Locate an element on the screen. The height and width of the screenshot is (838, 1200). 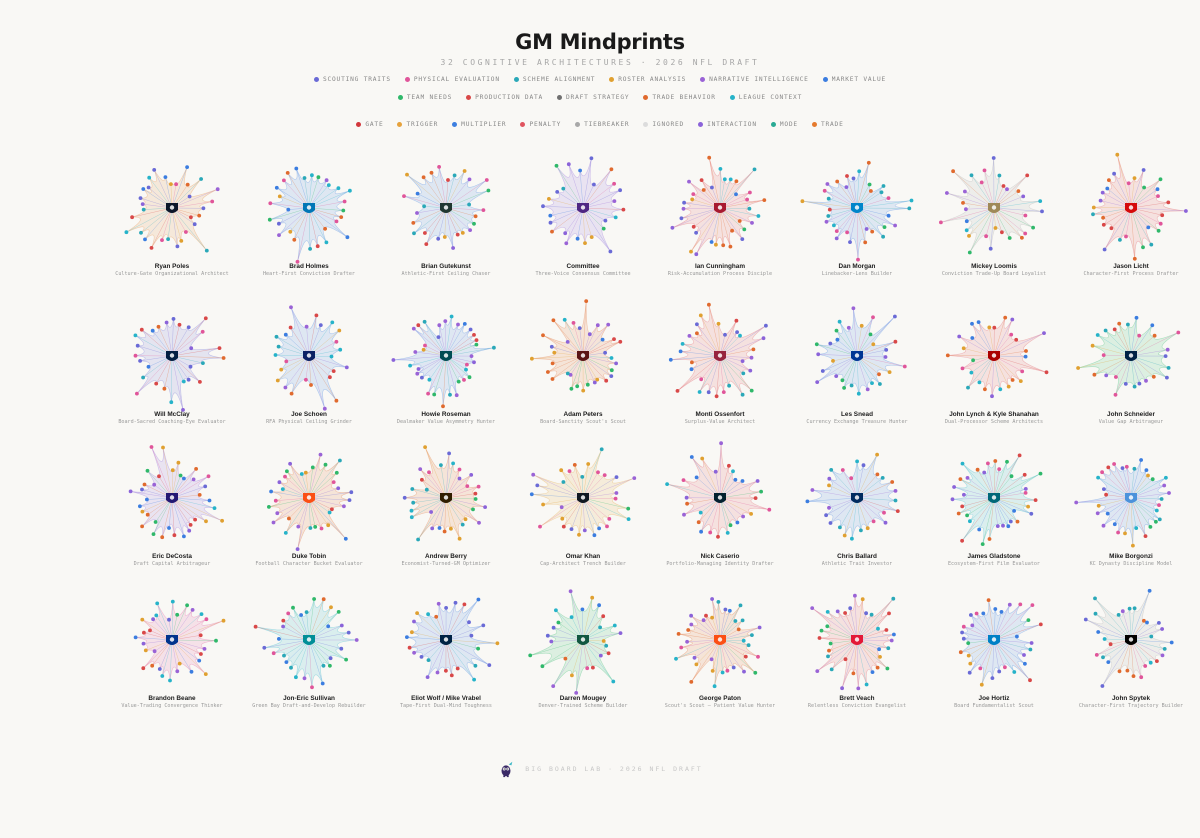
gm-name: John Lynch & Kyle Shanahan is located at coordinates (994, 414).